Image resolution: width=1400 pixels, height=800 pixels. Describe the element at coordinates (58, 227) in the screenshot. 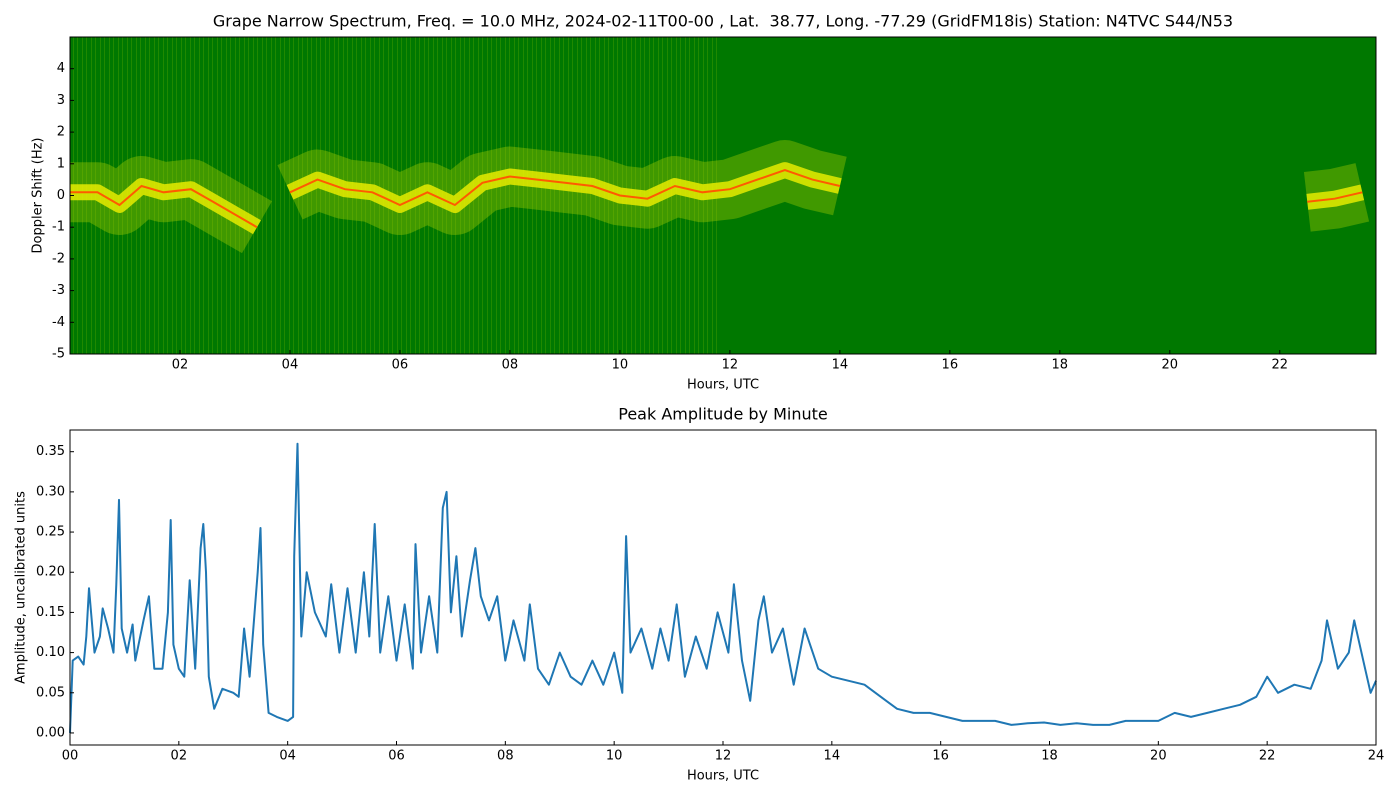

I see `y-tick-label: -1` at that location.